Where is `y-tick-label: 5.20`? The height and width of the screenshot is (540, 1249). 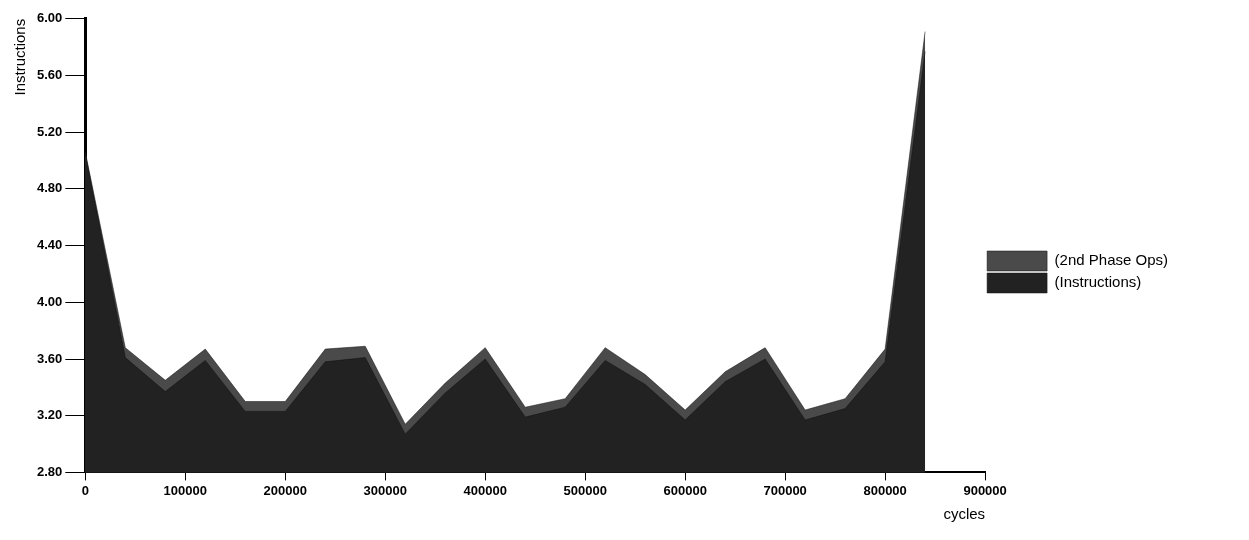
y-tick-label: 5.20 is located at coordinates (49, 131).